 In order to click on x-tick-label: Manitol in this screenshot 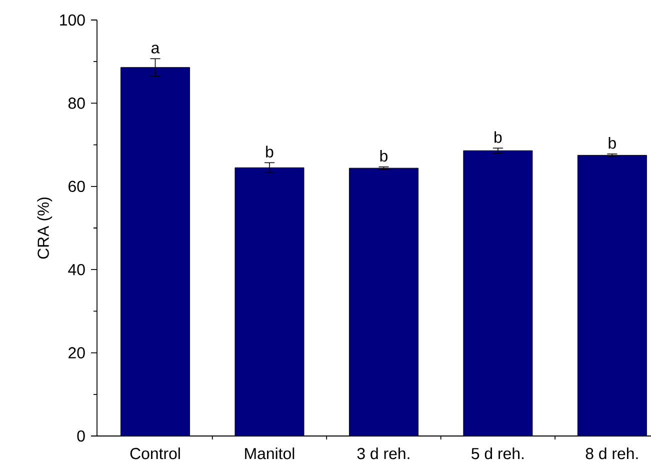, I will do `click(269, 454)`.